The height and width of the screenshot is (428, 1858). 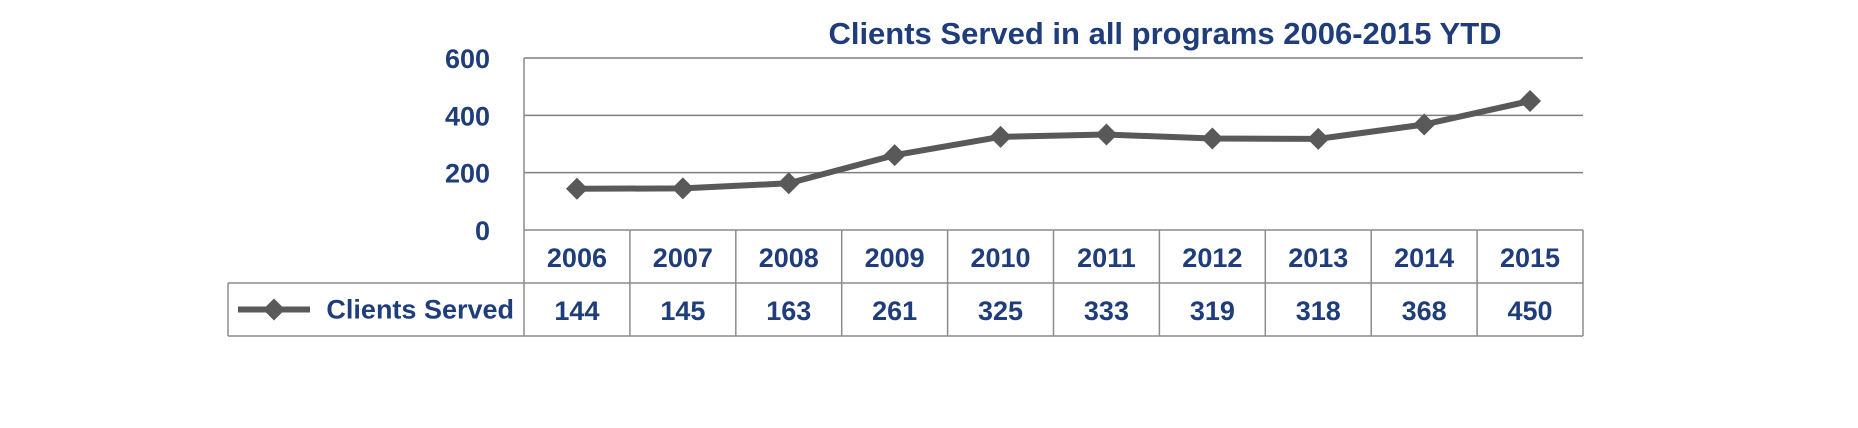 I want to click on data-label: 319, so click(x=1212, y=311).